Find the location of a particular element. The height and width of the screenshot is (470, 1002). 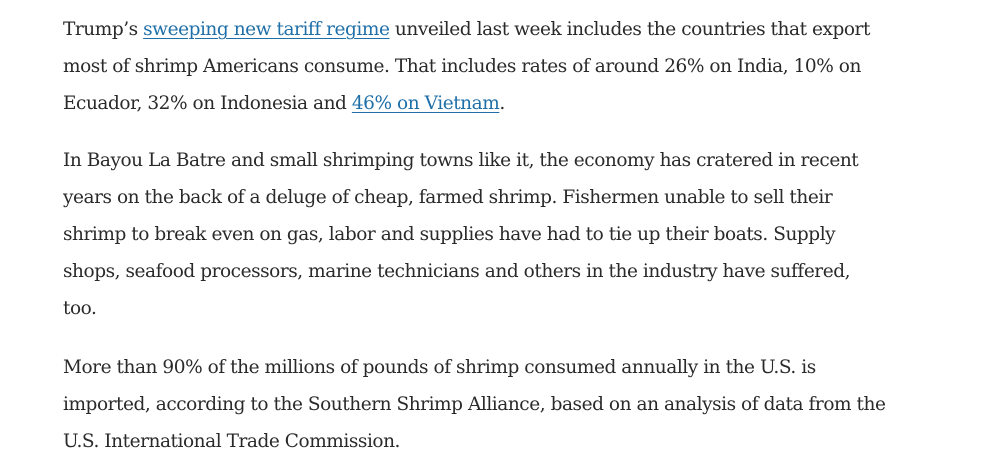

text-segment: Ecuador, 32% on Indonesia and is located at coordinates (207, 103).